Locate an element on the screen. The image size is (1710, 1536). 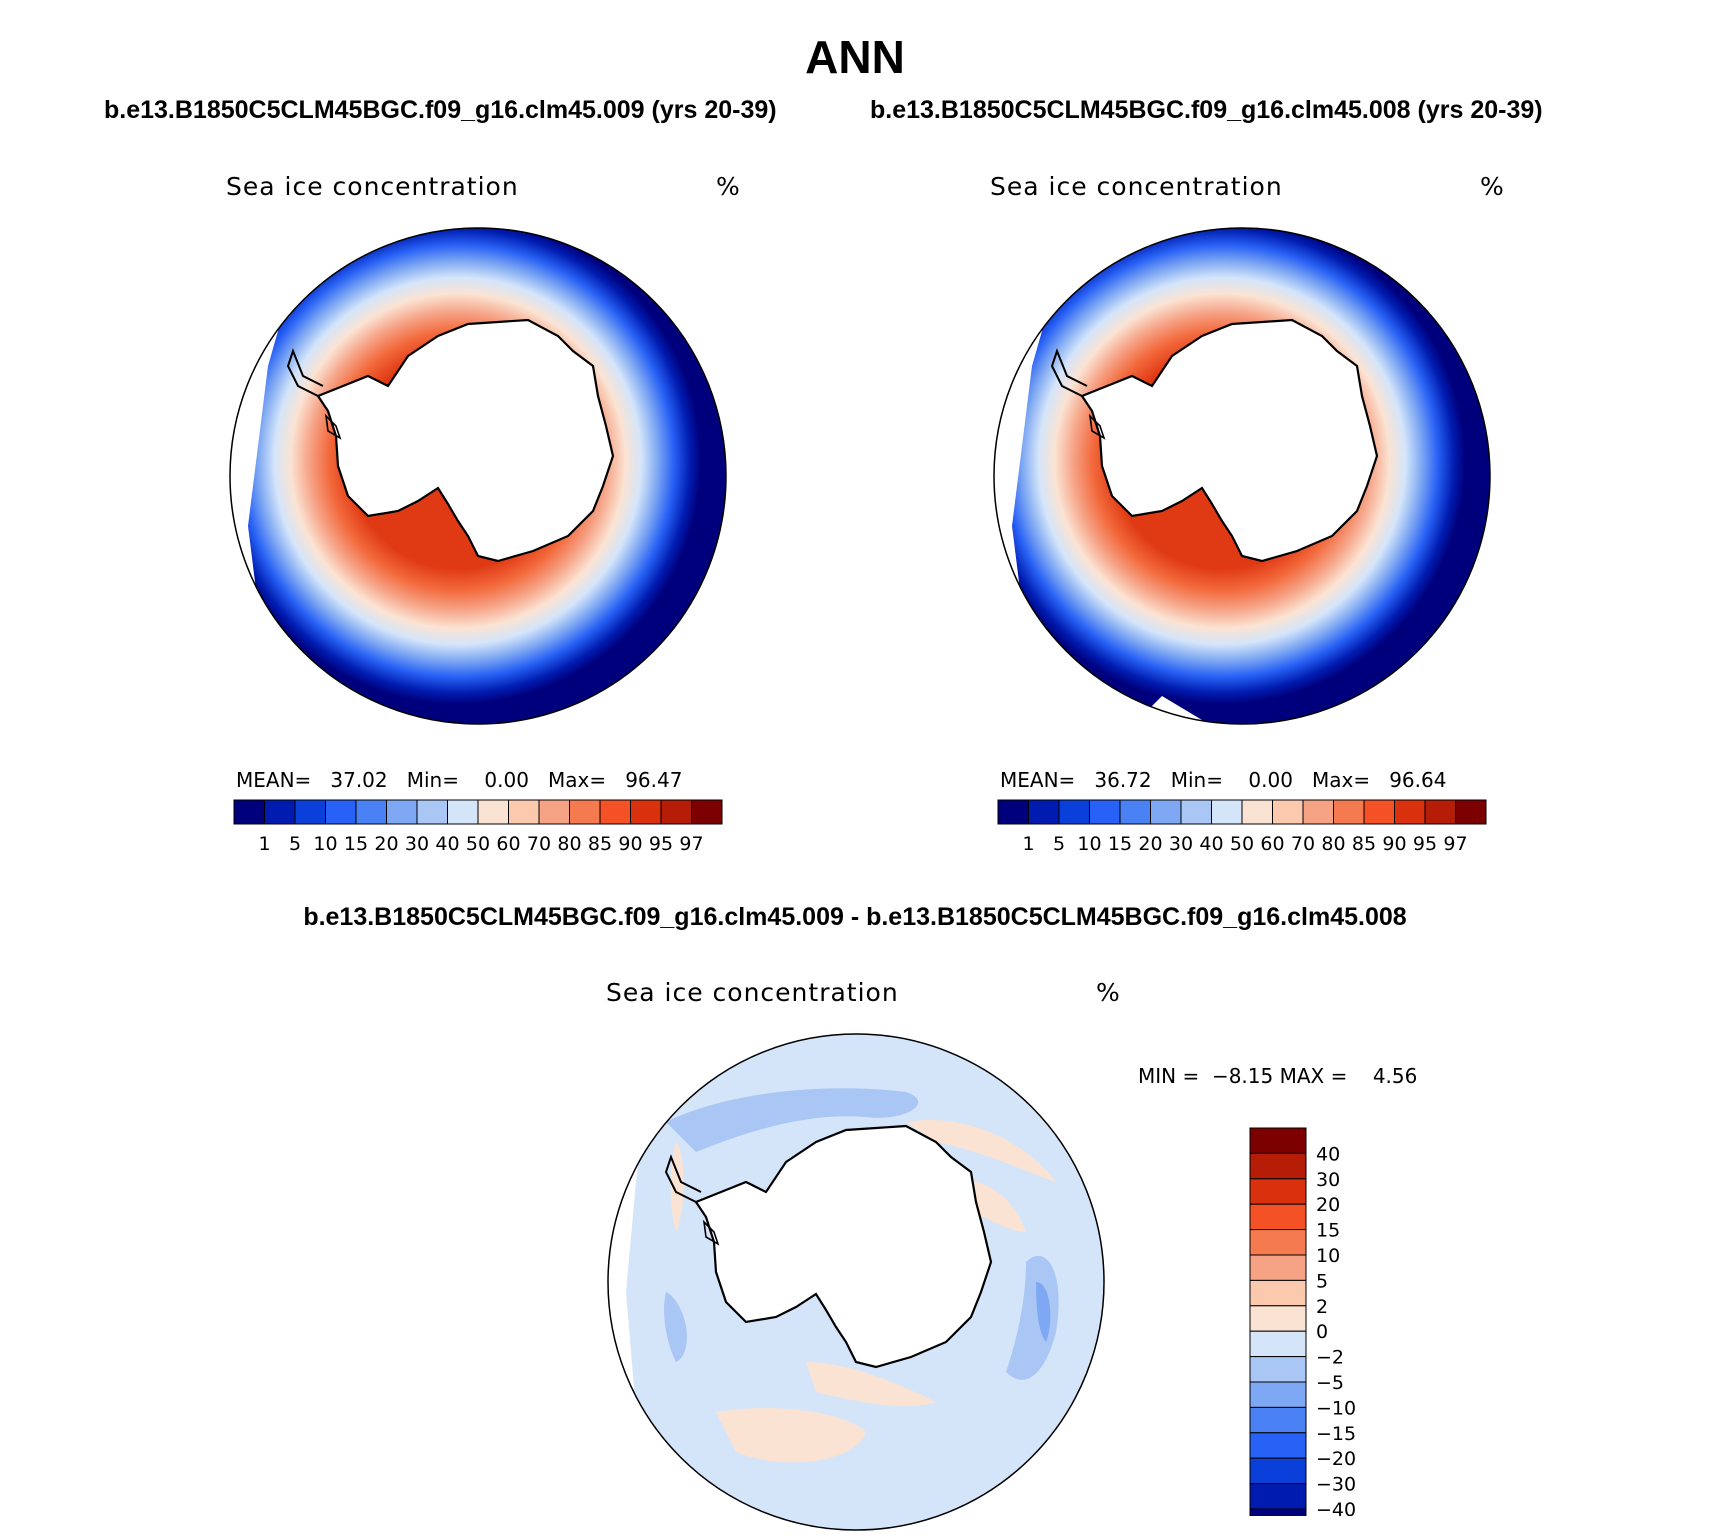
colorbar-2-tick-label: 90 is located at coordinates (1394, 844).